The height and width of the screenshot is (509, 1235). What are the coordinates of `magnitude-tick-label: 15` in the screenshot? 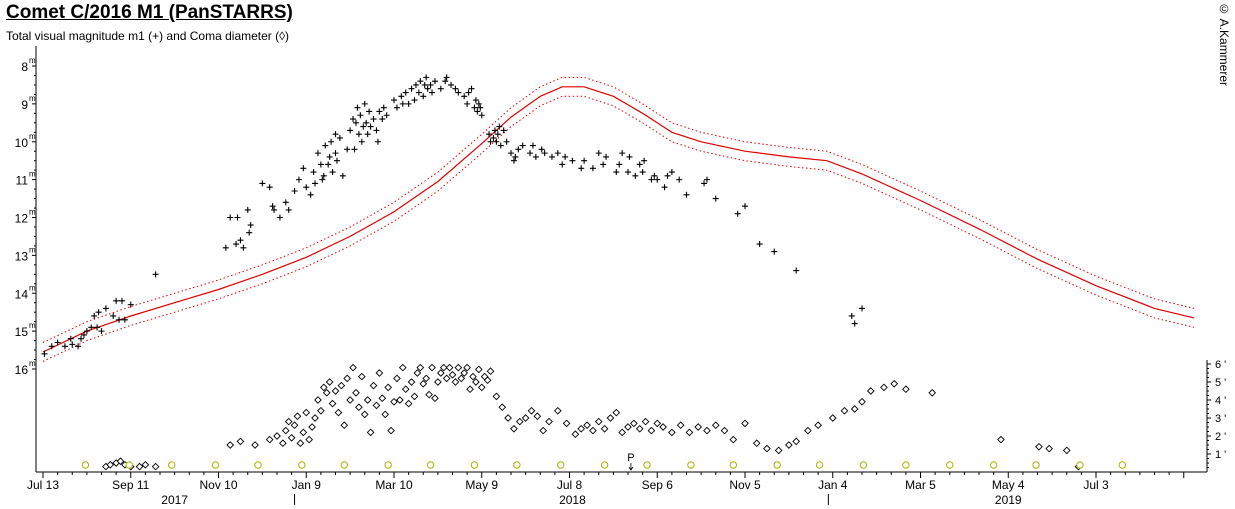 It's located at (22, 332).